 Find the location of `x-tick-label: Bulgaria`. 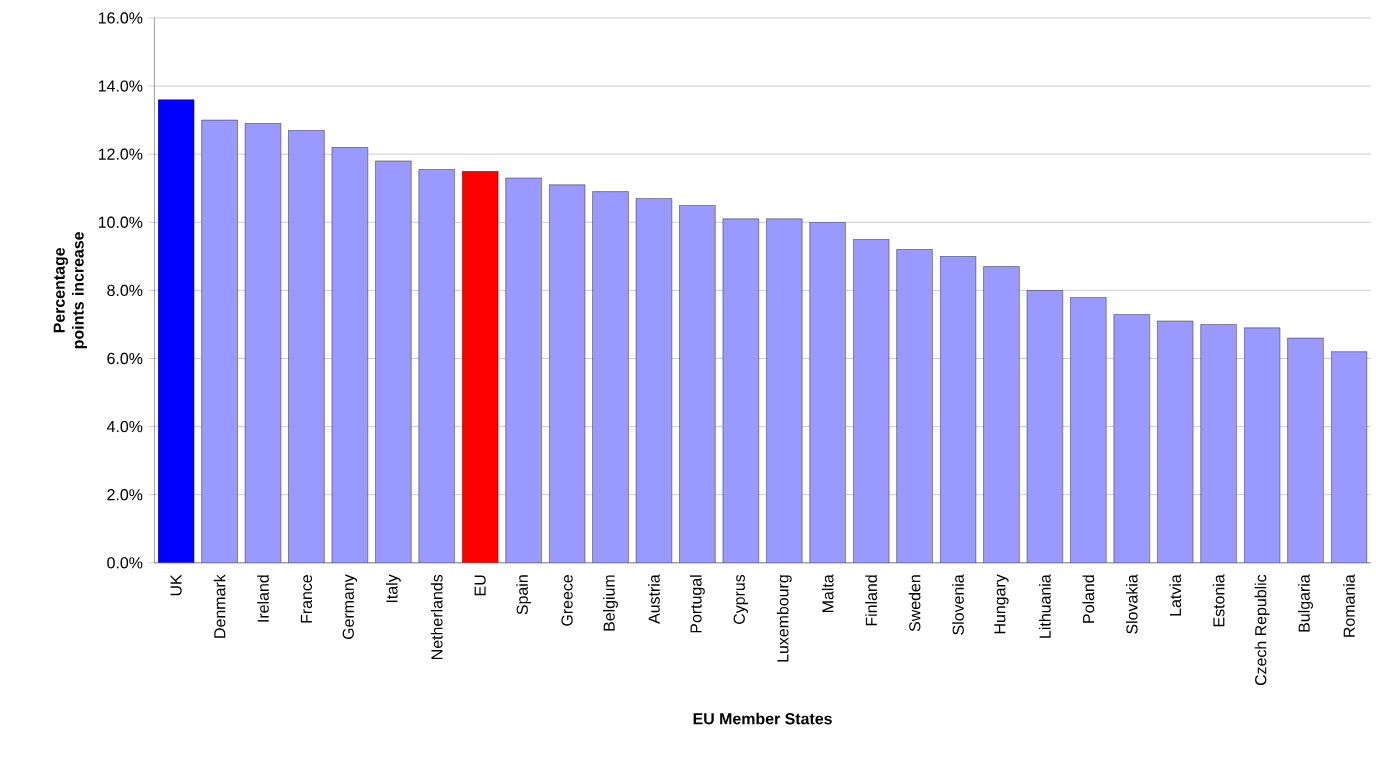

x-tick-label: Bulgaria is located at coordinates (1305, 603).